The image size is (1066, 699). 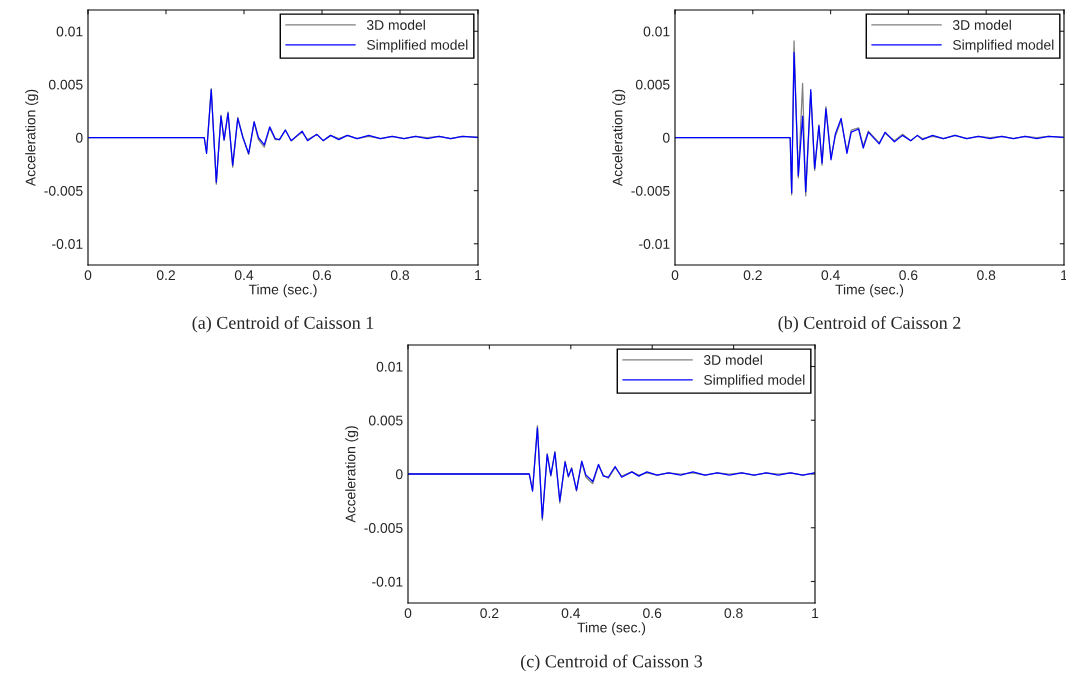 I want to click on text: (a) Centroid of Caisson 1, so click(x=283, y=324).